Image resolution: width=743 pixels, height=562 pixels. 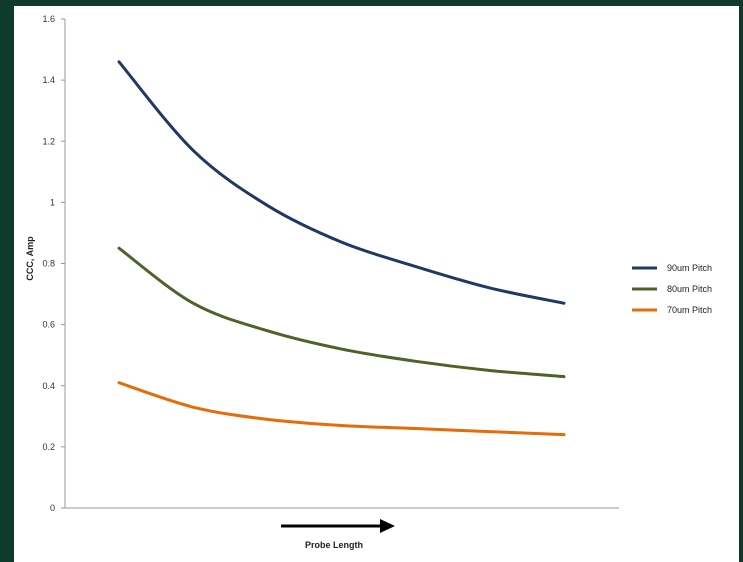 I want to click on y-axis-ticks: 0 0.2 0.4 0.6 0.8 1 1.2 1.4 1.6, so click(x=53, y=263).